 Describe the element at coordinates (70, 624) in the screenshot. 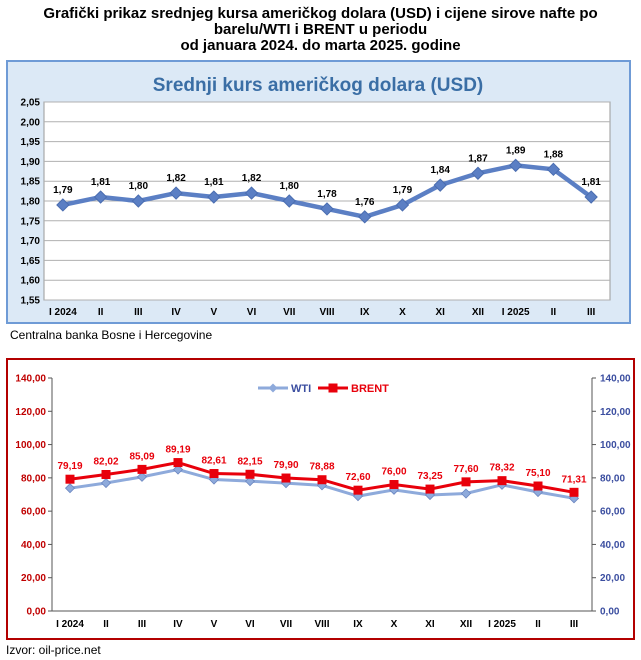

I see `oil-x-tick-label: I 2024` at that location.